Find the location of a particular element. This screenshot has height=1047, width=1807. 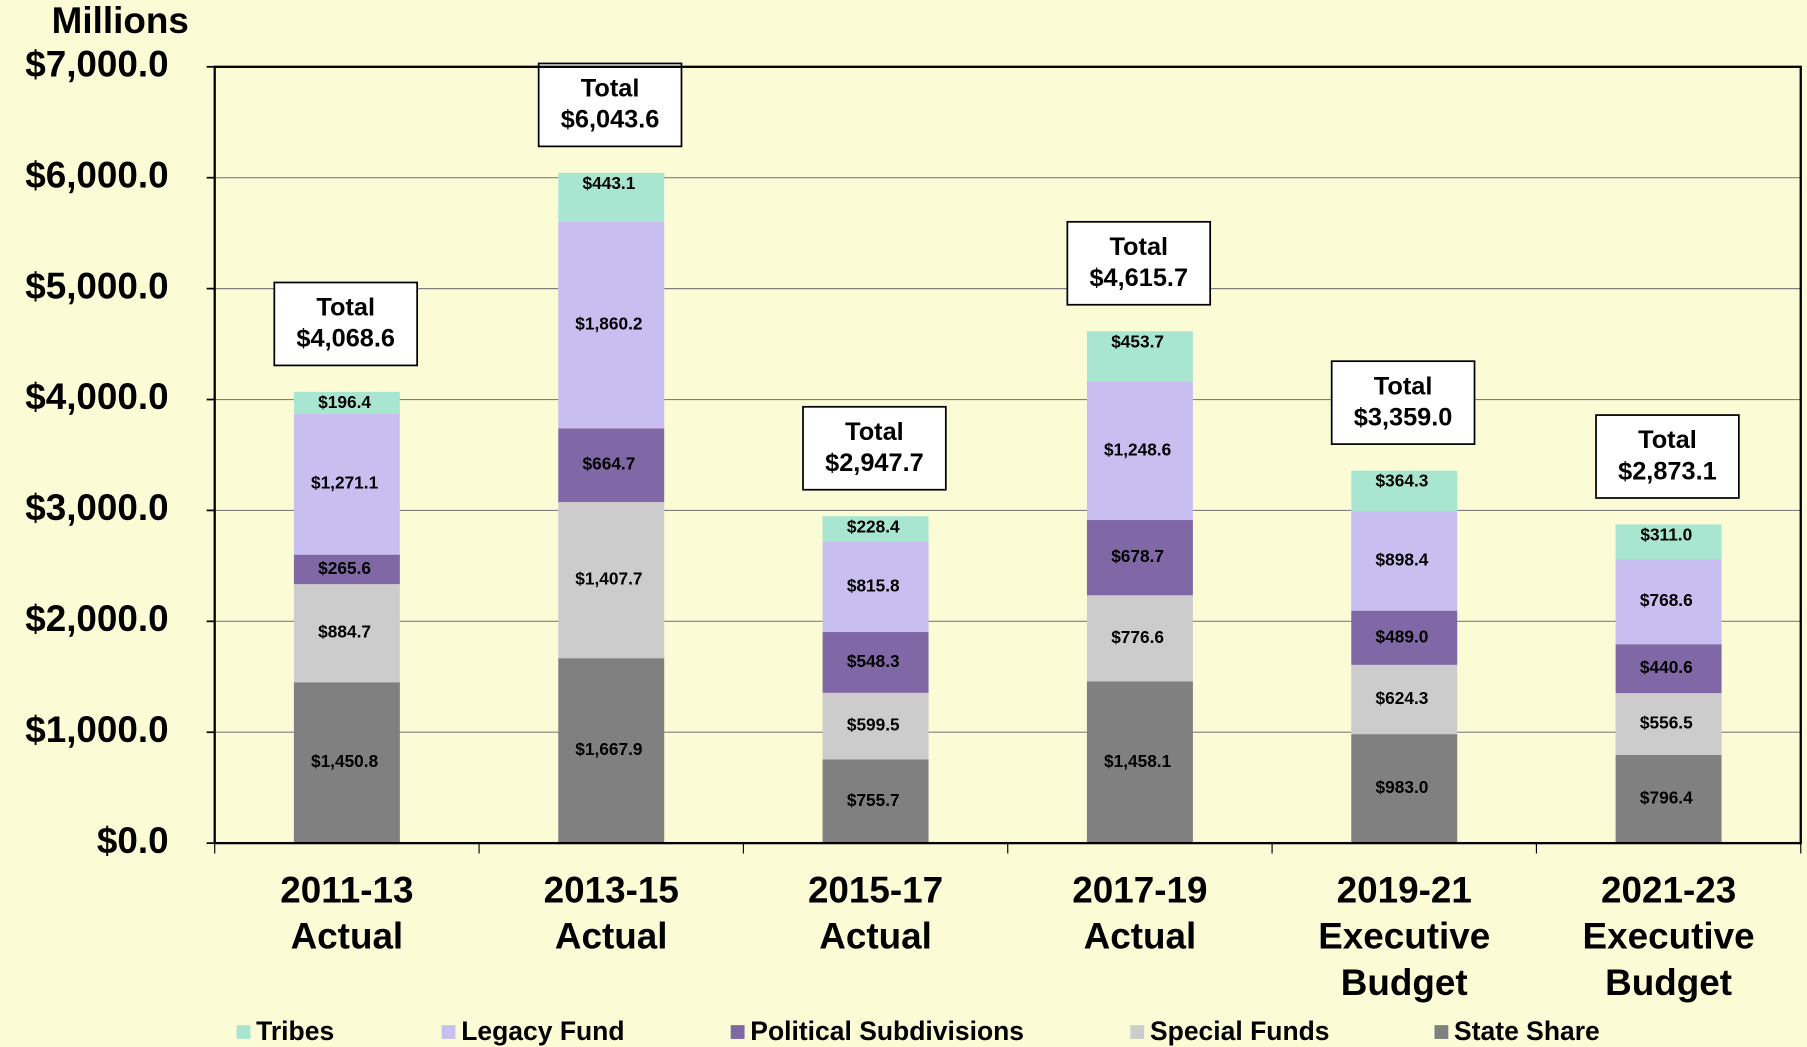

total-label: $4,615.7 is located at coordinates (1138, 278).